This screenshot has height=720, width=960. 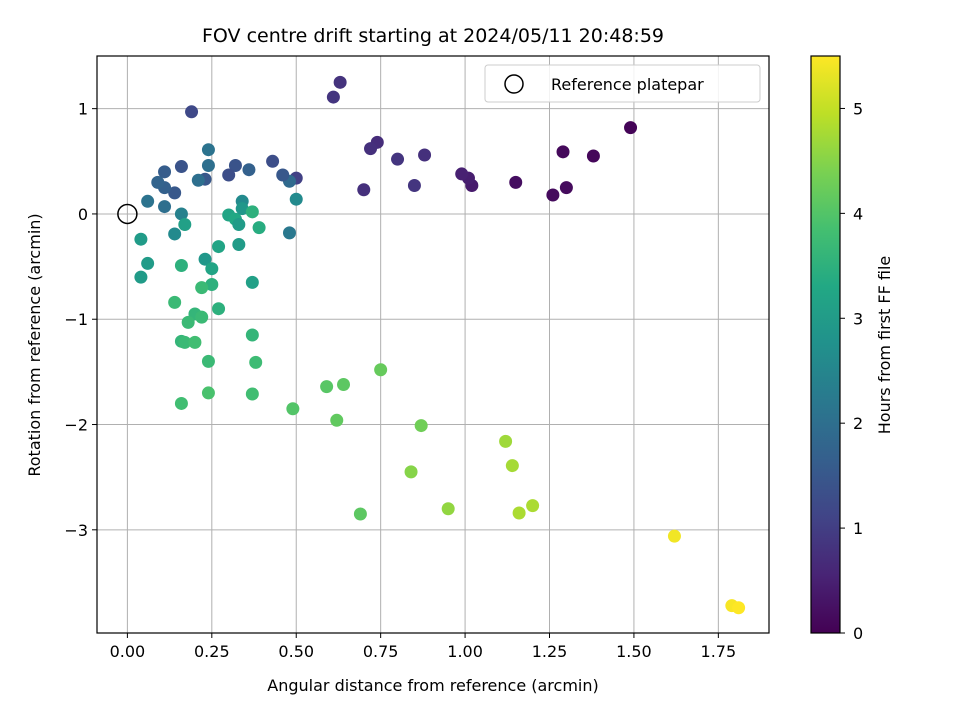 What do you see at coordinates (432, 685) in the screenshot?
I see `x-axis-label: Angular distance from reference (arcmin)` at bounding box center [432, 685].